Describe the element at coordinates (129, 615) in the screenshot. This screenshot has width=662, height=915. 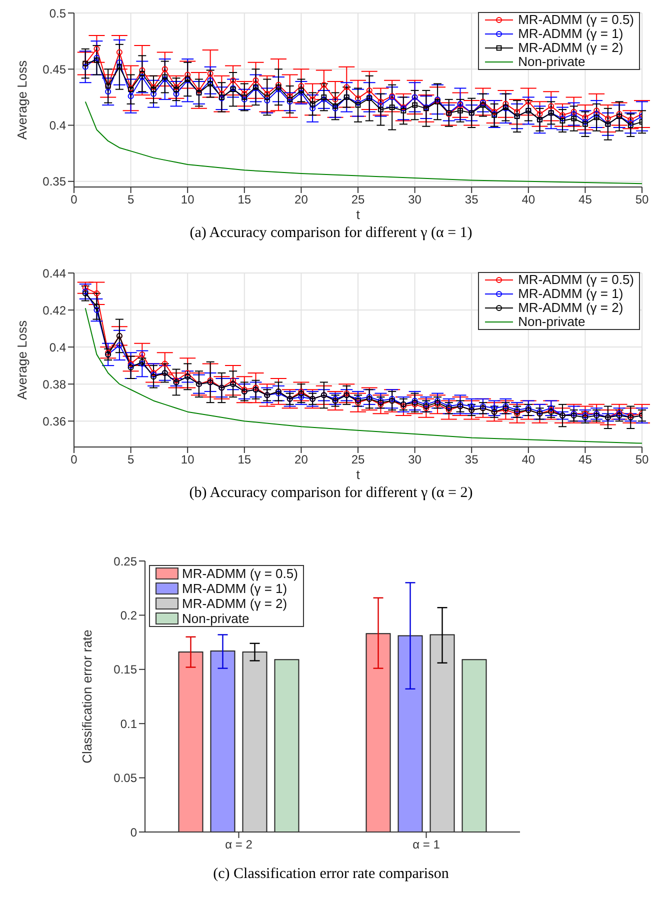
I see `y-tick-label: 0.2` at that location.